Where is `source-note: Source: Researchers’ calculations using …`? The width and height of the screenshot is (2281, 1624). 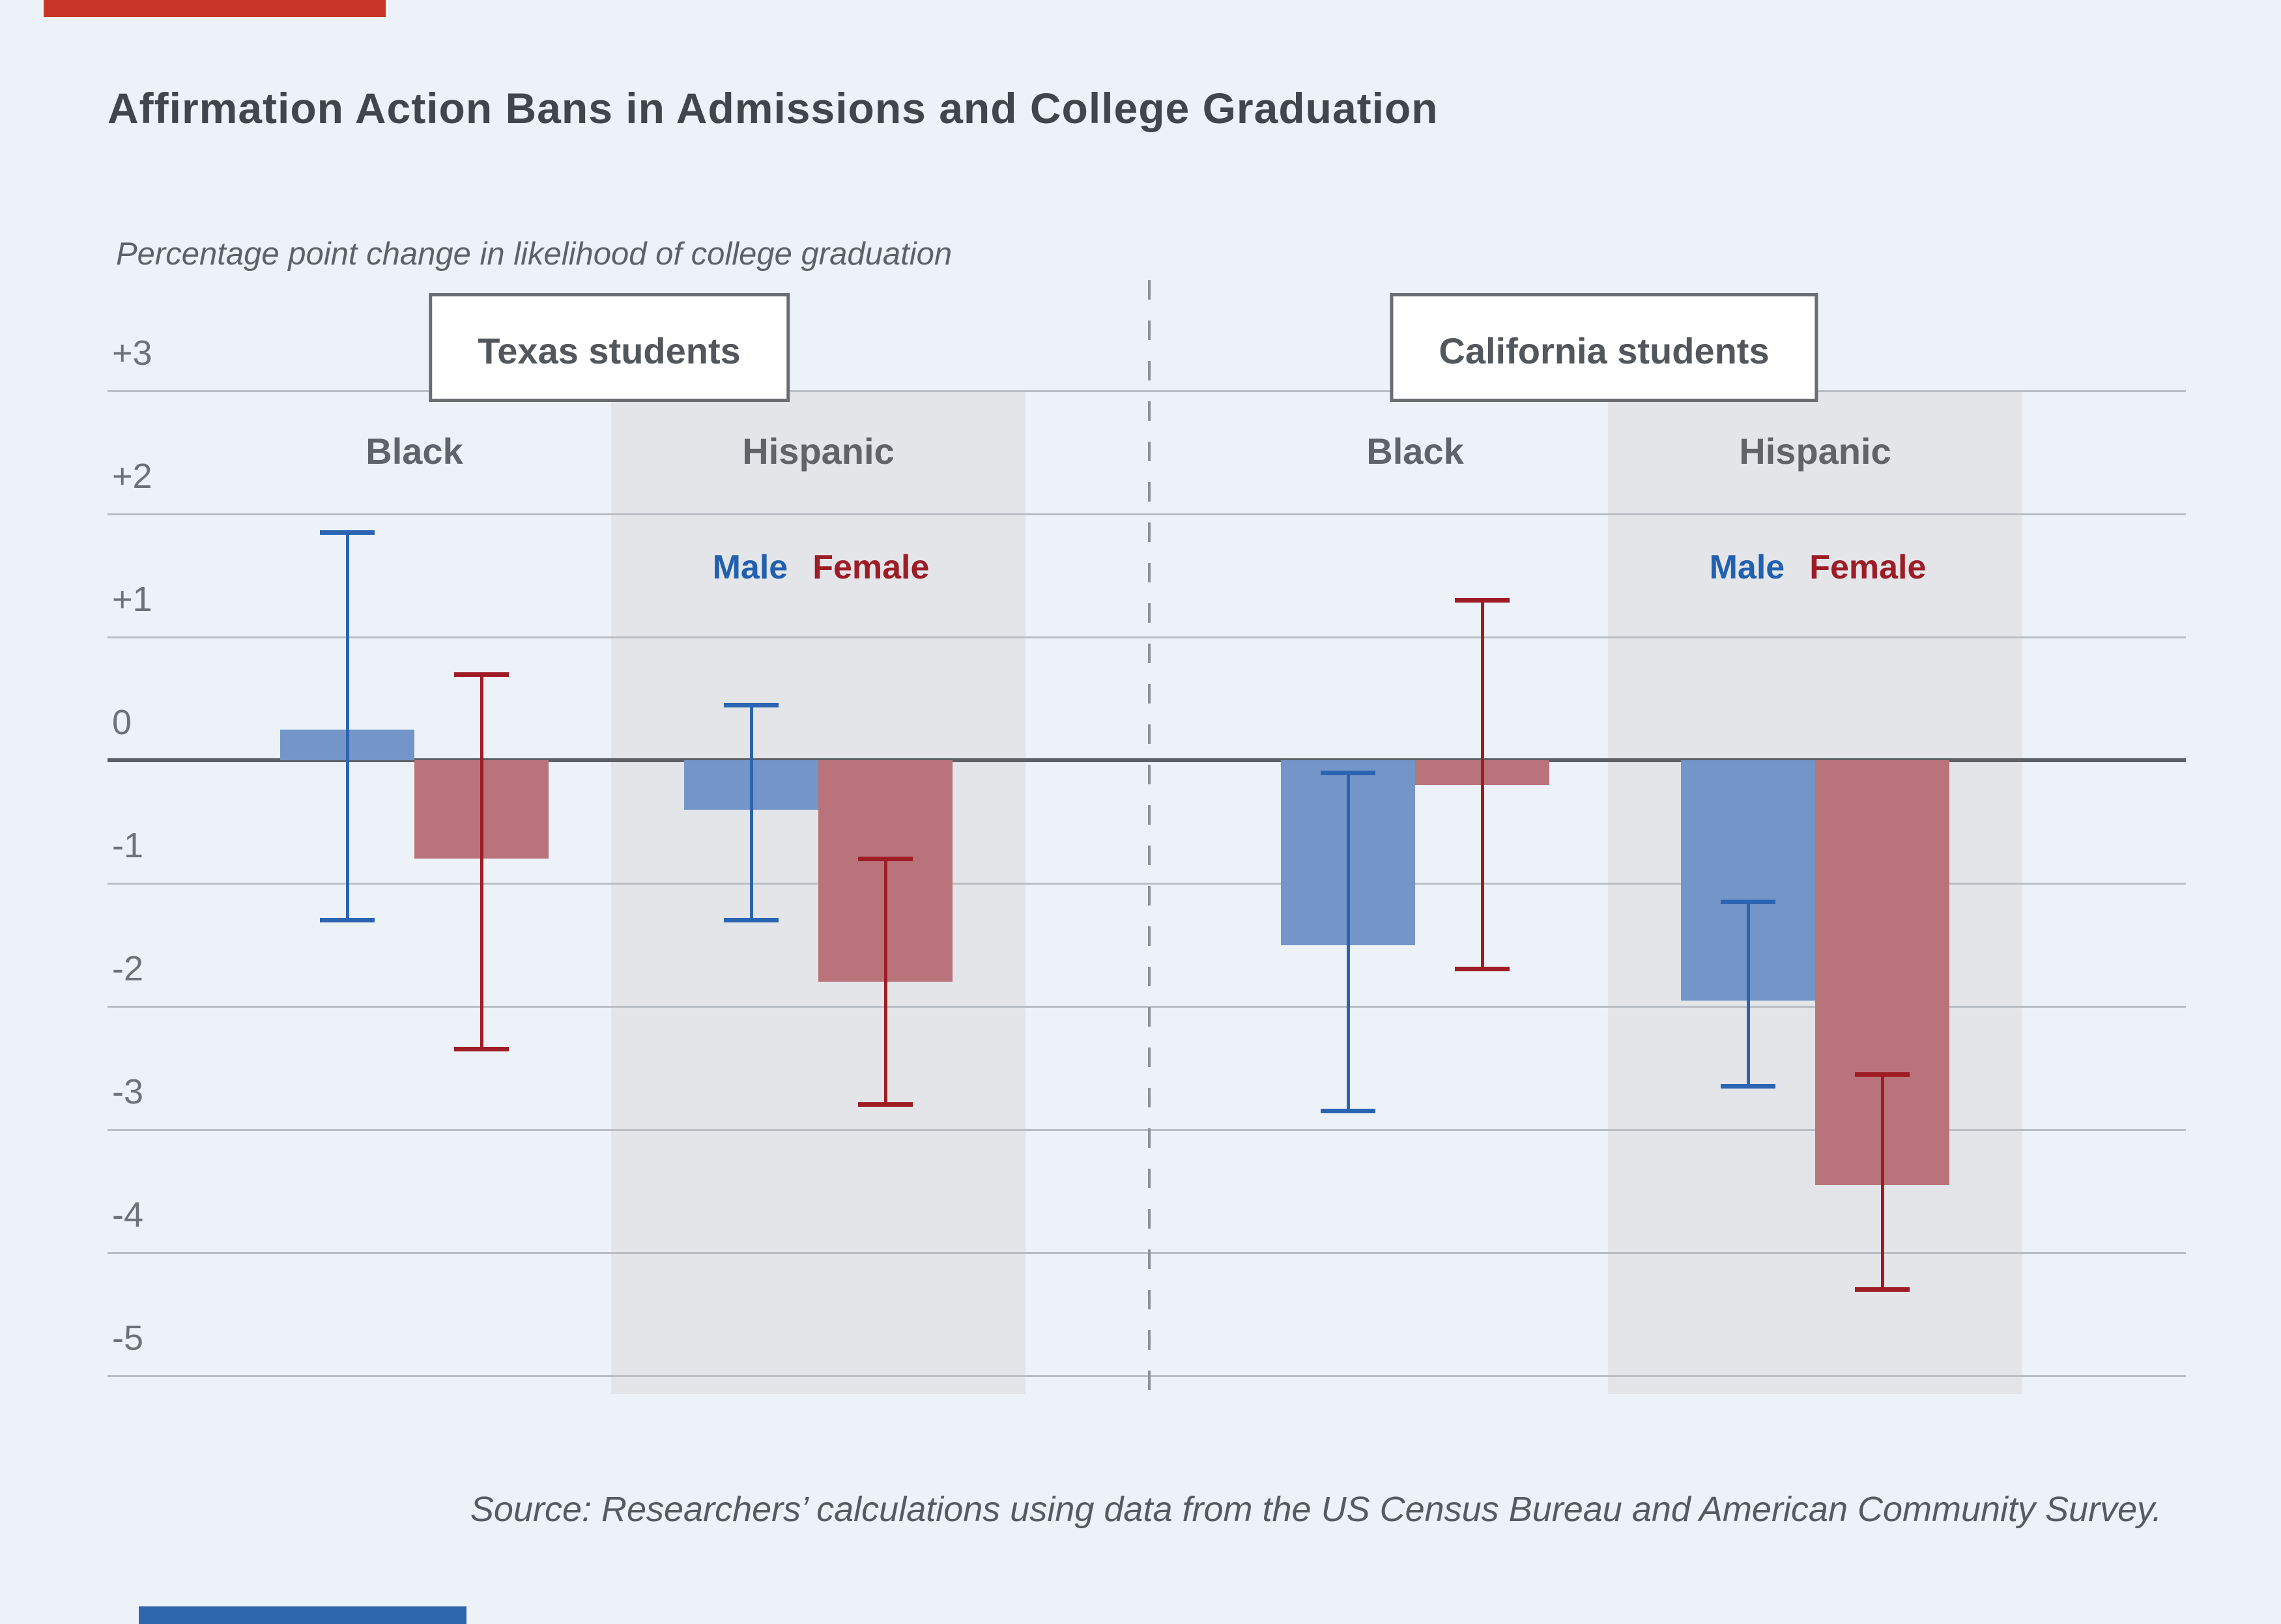
source-note: Source: Researchers’ calculations using … is located at coordinates (1316, 1510).